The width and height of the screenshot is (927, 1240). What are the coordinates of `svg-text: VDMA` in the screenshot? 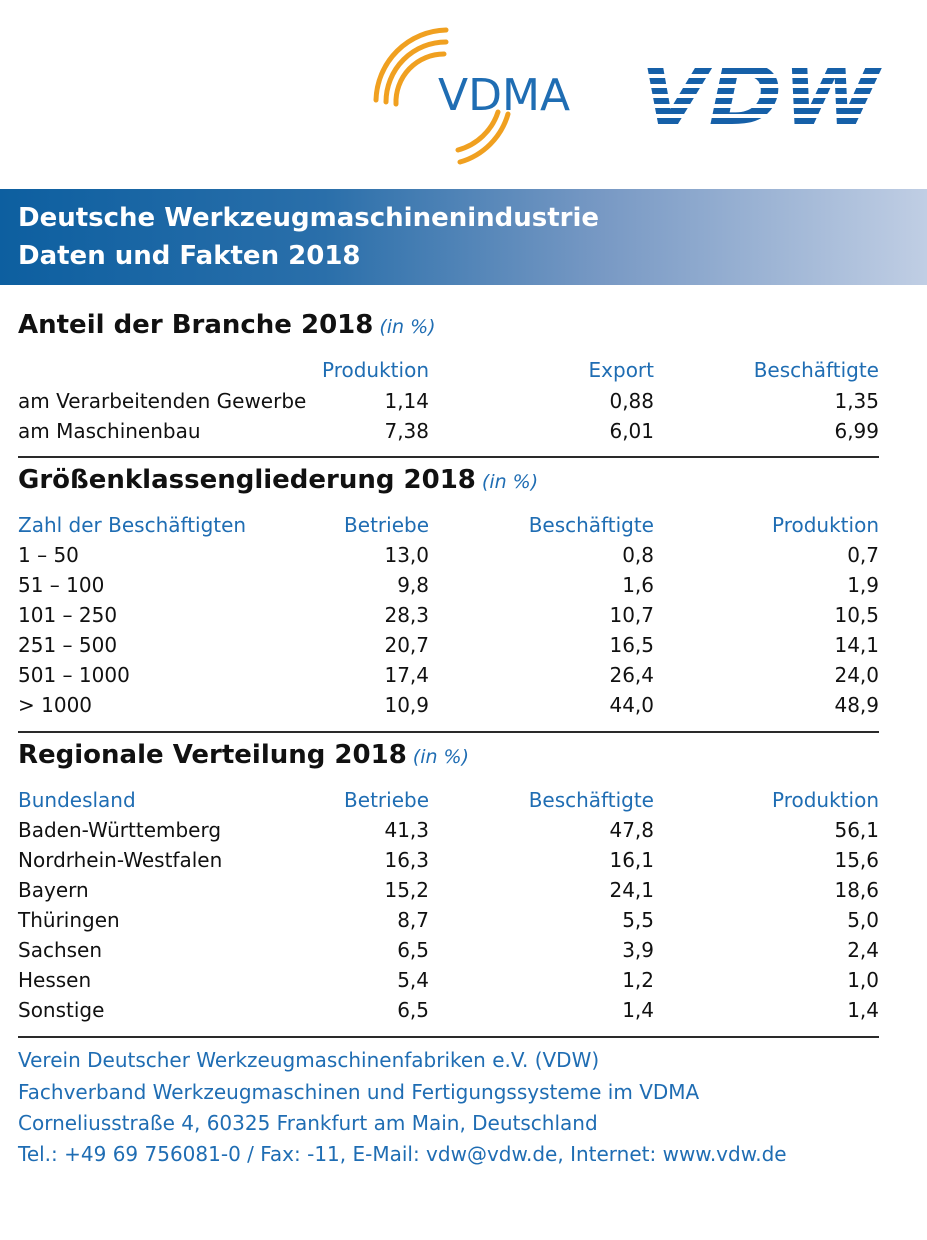 It's located at (504, 95).